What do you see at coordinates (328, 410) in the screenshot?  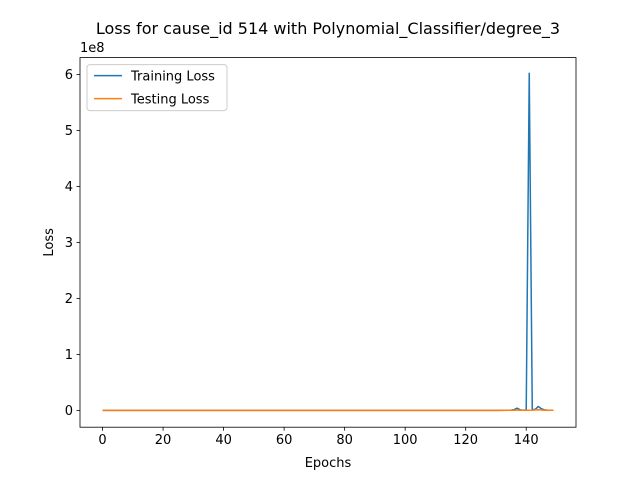 I see `series-line-testing-loss` at bounding box center [328, 410].